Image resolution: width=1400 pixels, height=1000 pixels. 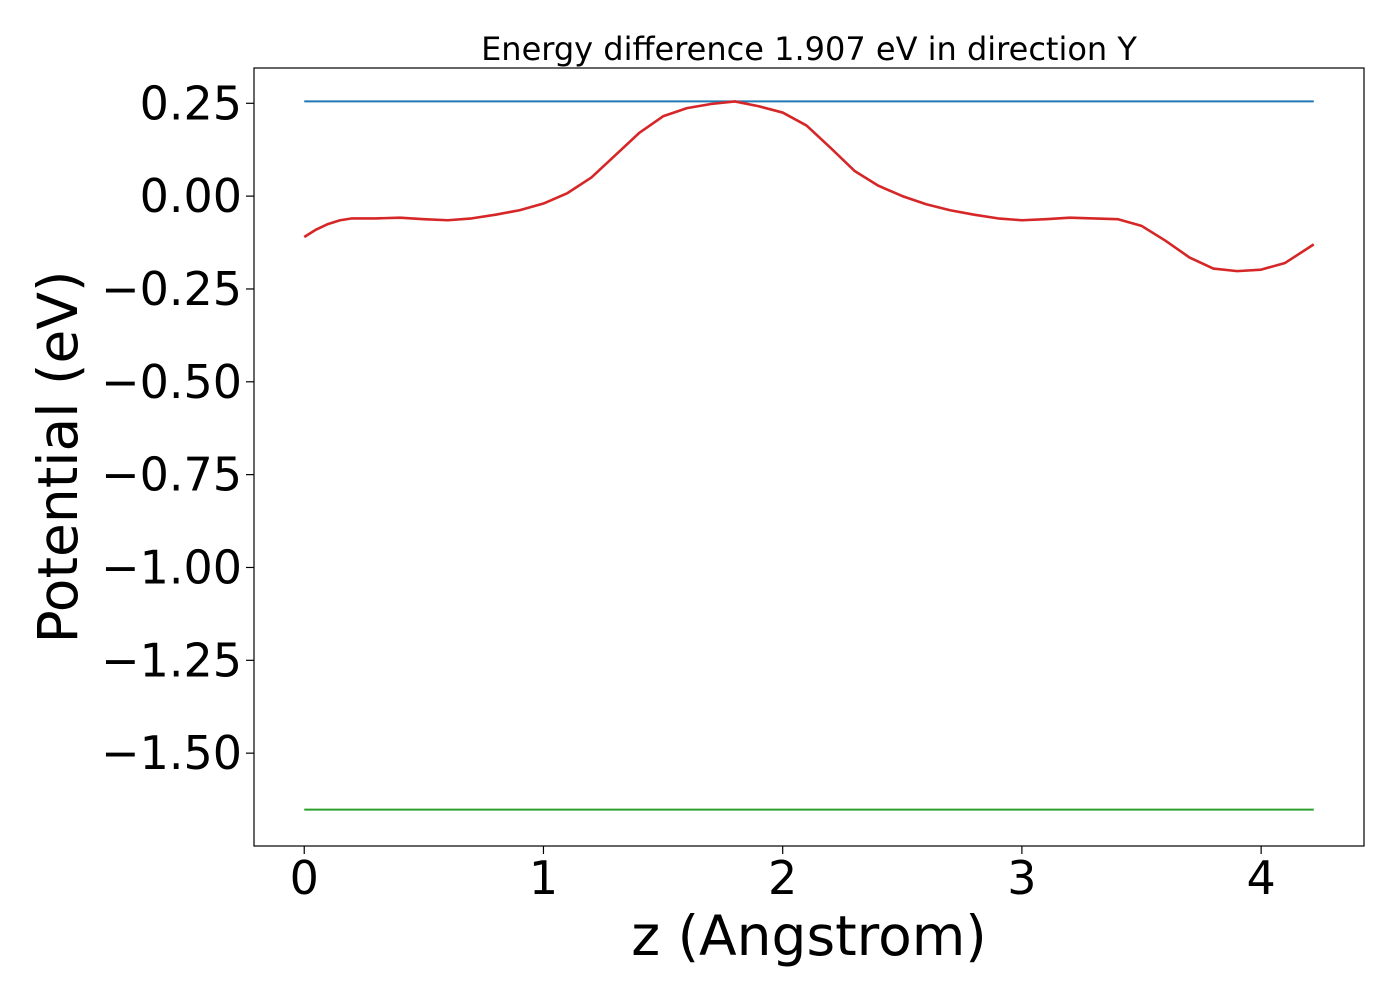 I want to click on y-tick-label: −0.75, so click(x=171, y=475).